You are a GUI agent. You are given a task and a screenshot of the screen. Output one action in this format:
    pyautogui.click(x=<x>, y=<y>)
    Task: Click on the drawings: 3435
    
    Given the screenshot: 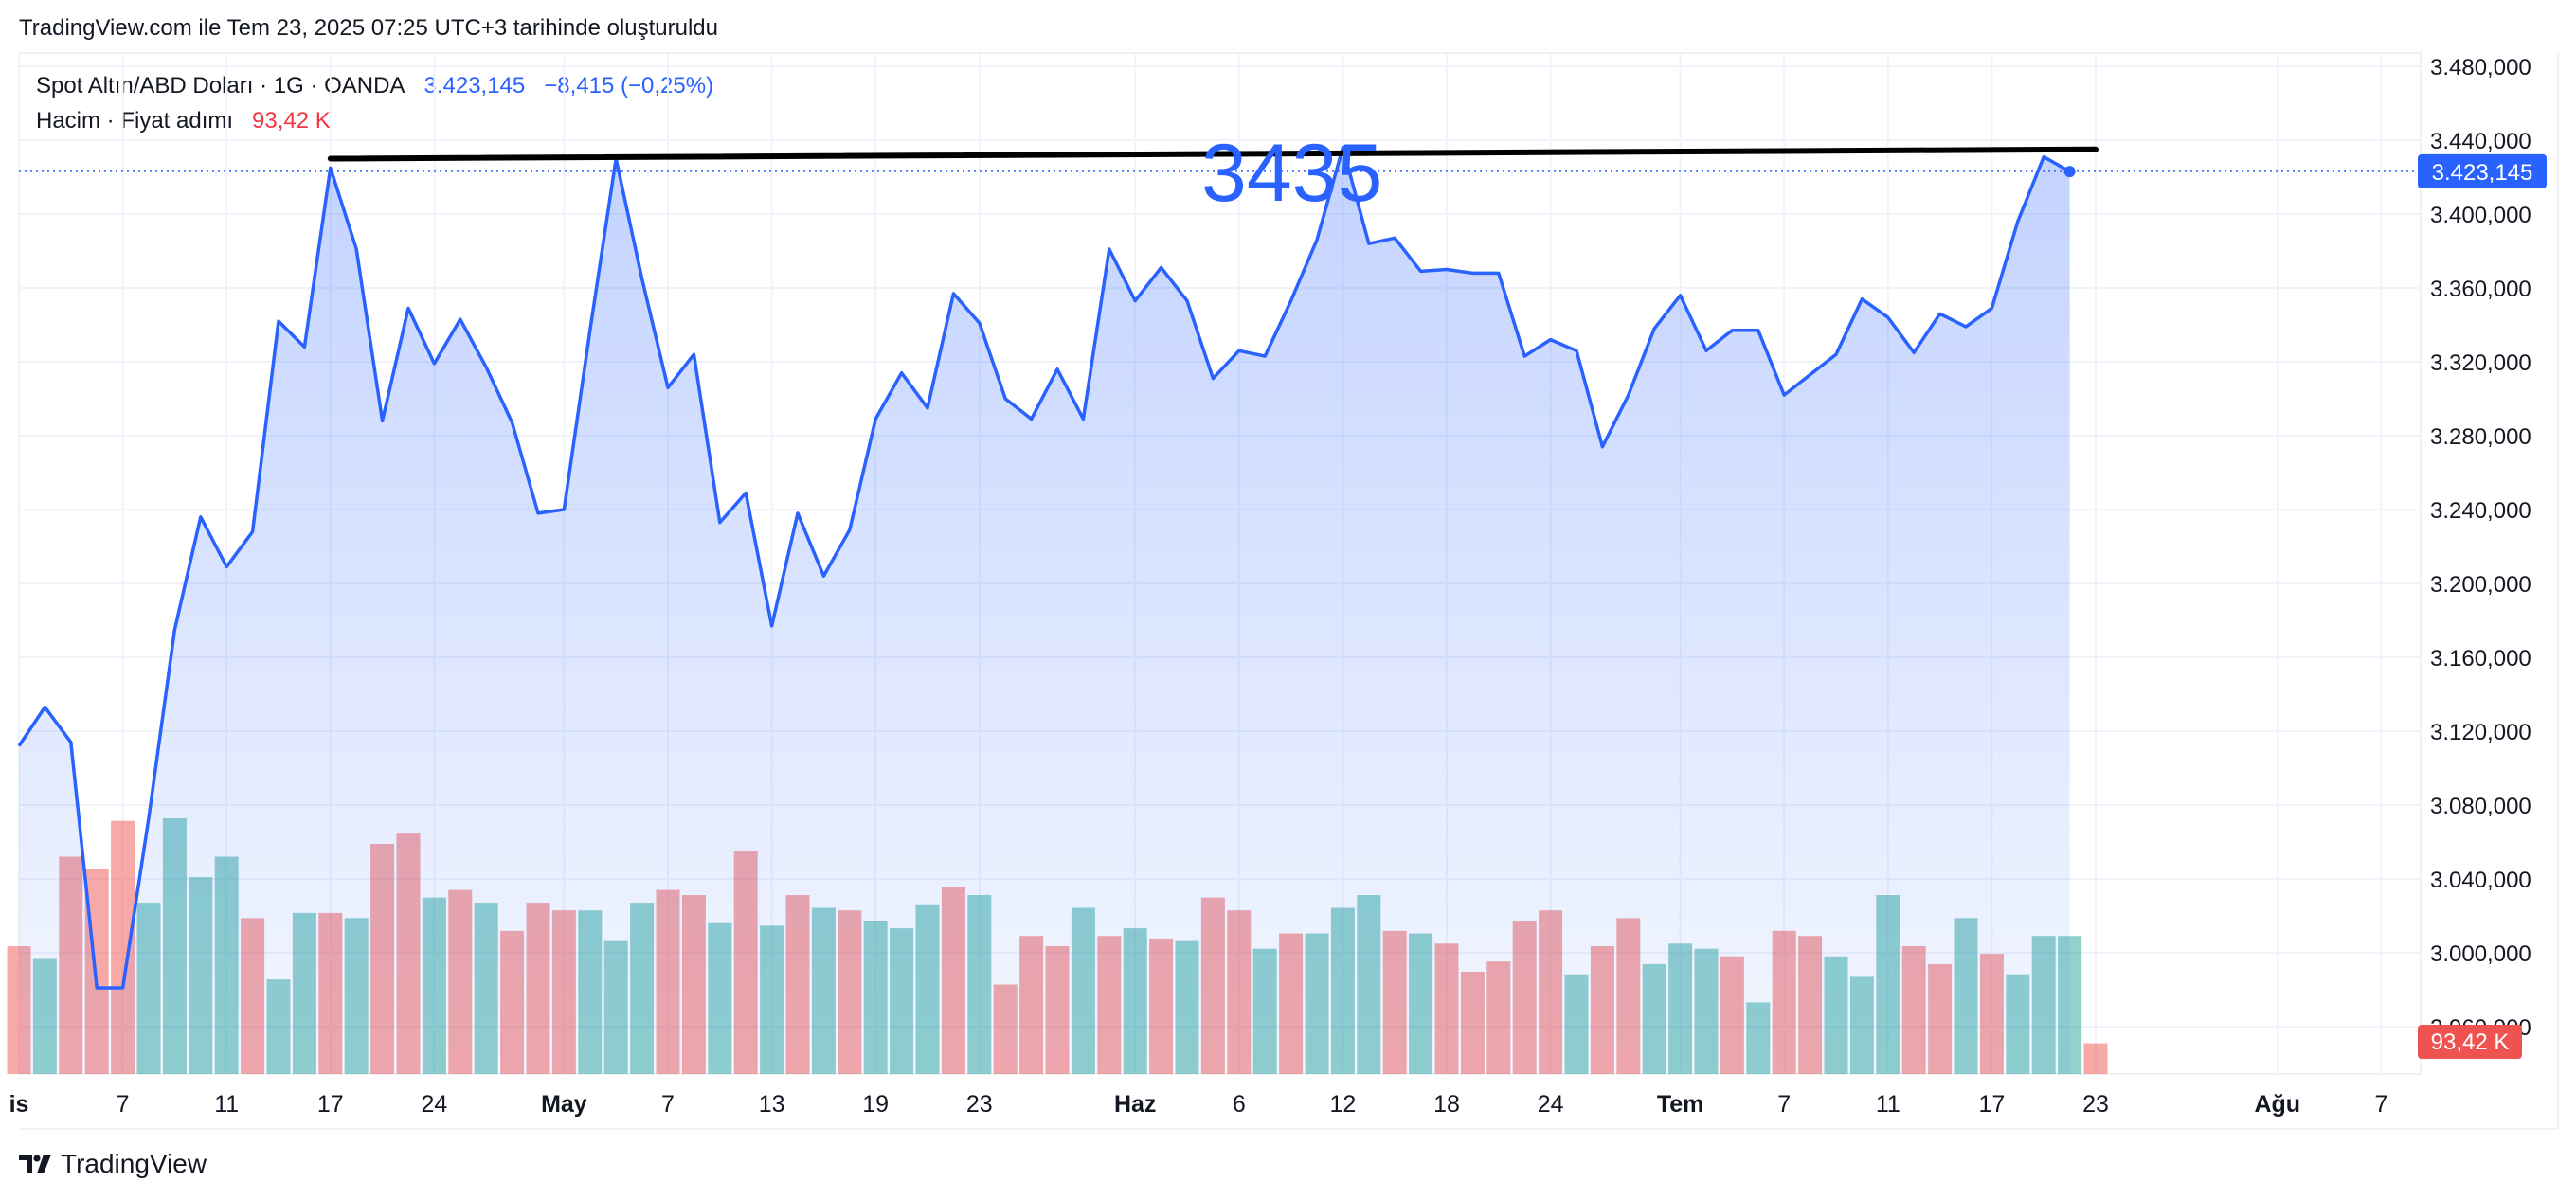 What is the action you would take?
    pyautogui.click(x=1220, y=173)
    